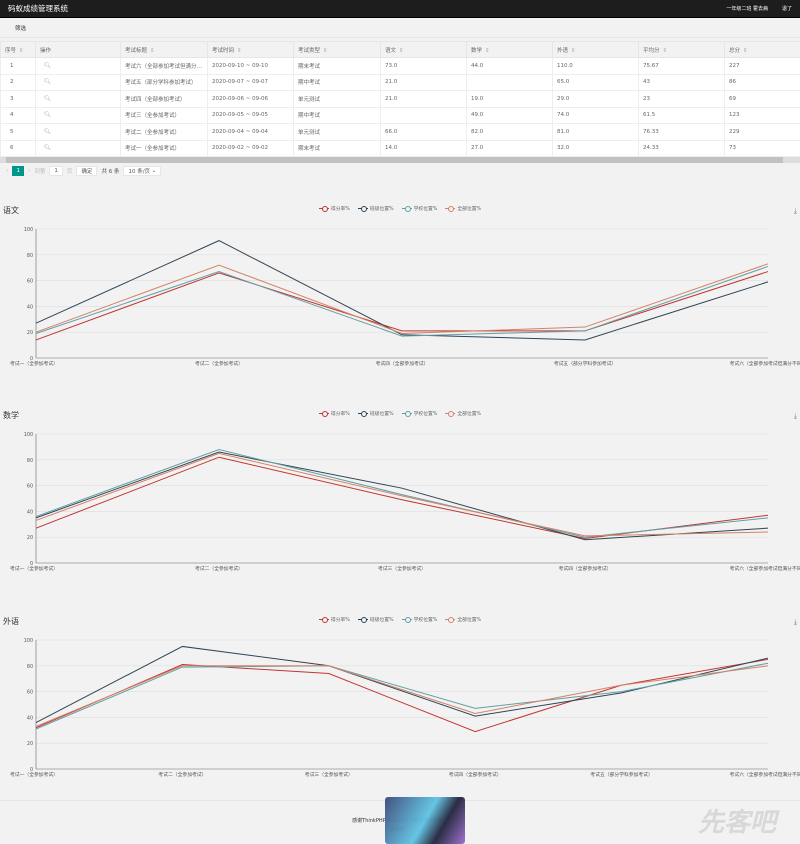  Describe the element at coordinates (391, 50) in the screenshot. I see `column-label: 语文` at that location.